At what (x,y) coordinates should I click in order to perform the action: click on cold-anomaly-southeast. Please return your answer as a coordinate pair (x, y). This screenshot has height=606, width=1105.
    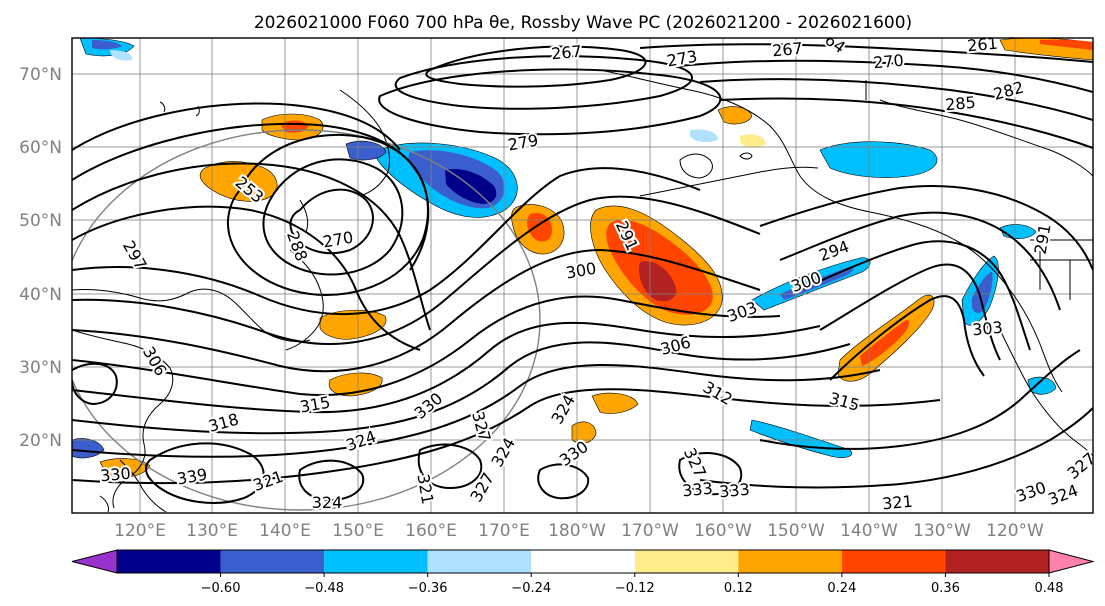
    Looking at the image, I should click on (1042, 385).